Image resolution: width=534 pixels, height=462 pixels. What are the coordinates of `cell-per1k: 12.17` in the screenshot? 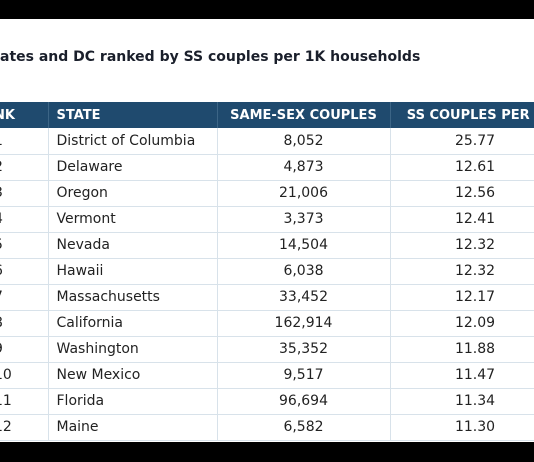 It's located at (462, 297).